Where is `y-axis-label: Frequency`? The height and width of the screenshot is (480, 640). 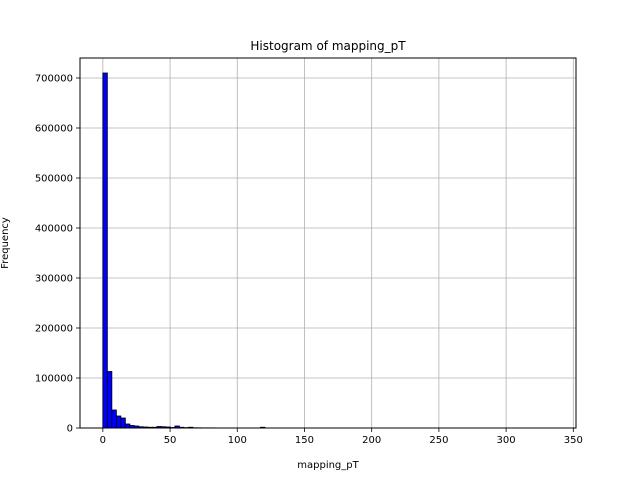
y-axis-label: Frequency is located at coordinates (5, 243).